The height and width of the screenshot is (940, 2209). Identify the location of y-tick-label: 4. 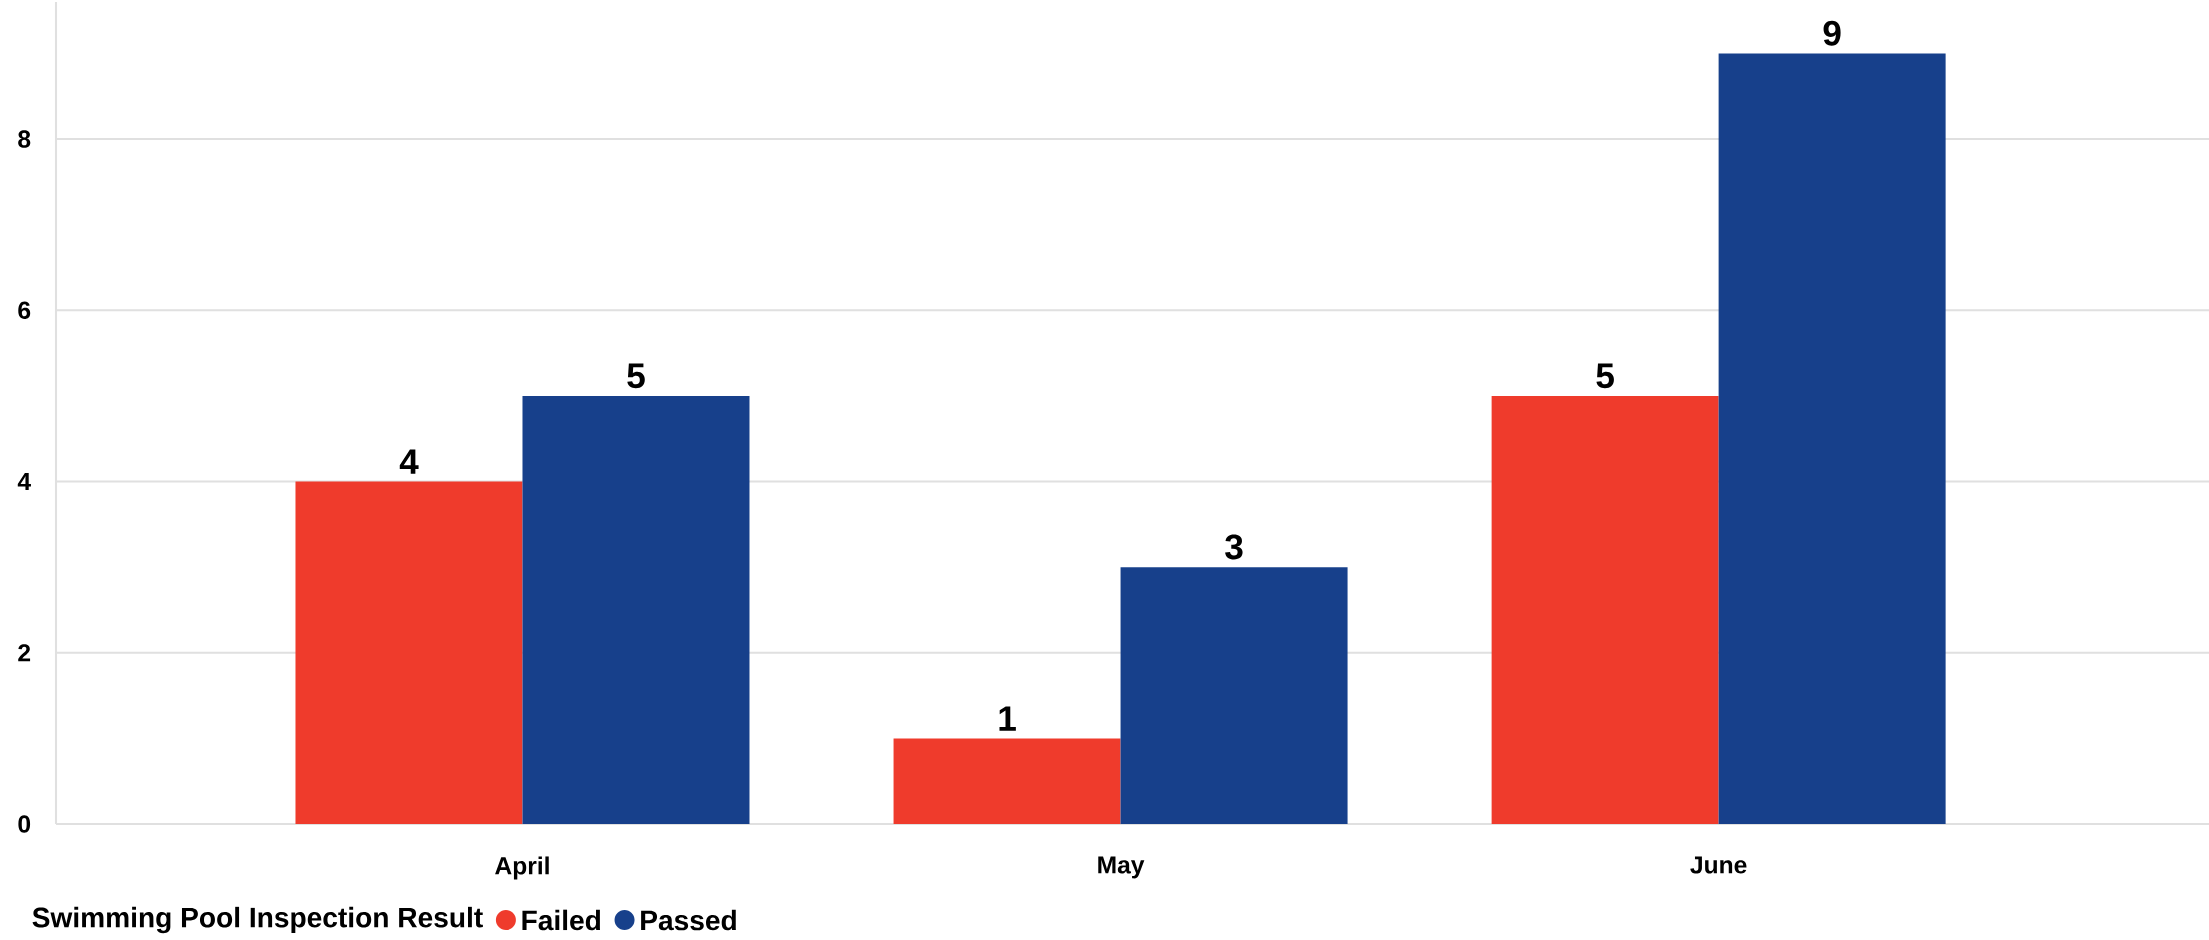
(24, 481).